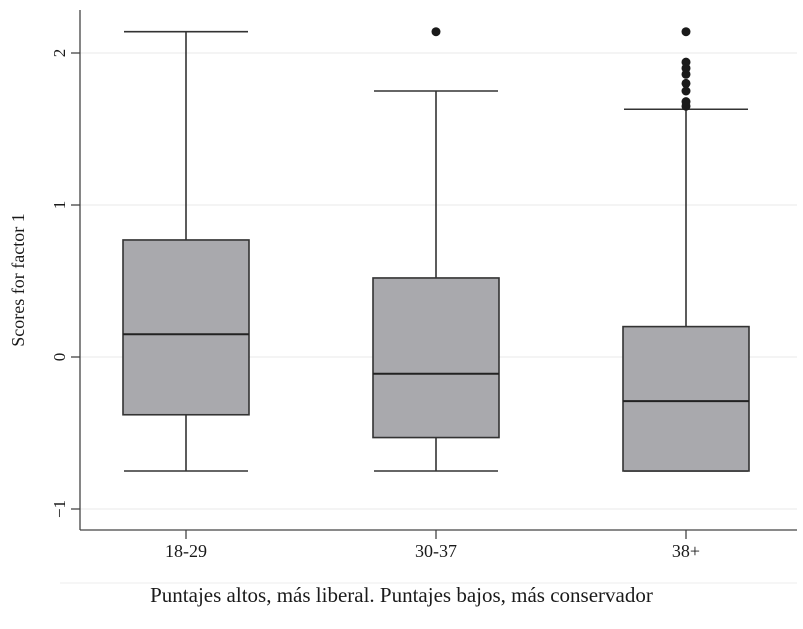  What do you see at coordinates (59, 53) in the screenshot?
I see `y-tick-label: 2` at bounding box center [59, 53].